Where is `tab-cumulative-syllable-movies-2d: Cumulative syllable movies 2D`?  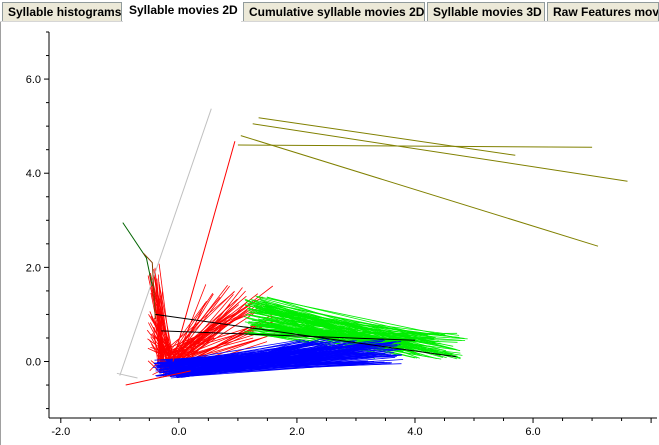
tab-cumulative-syllable-movies-2d: Cumulative syllable movies 2D is located at coordinates (334, 11).